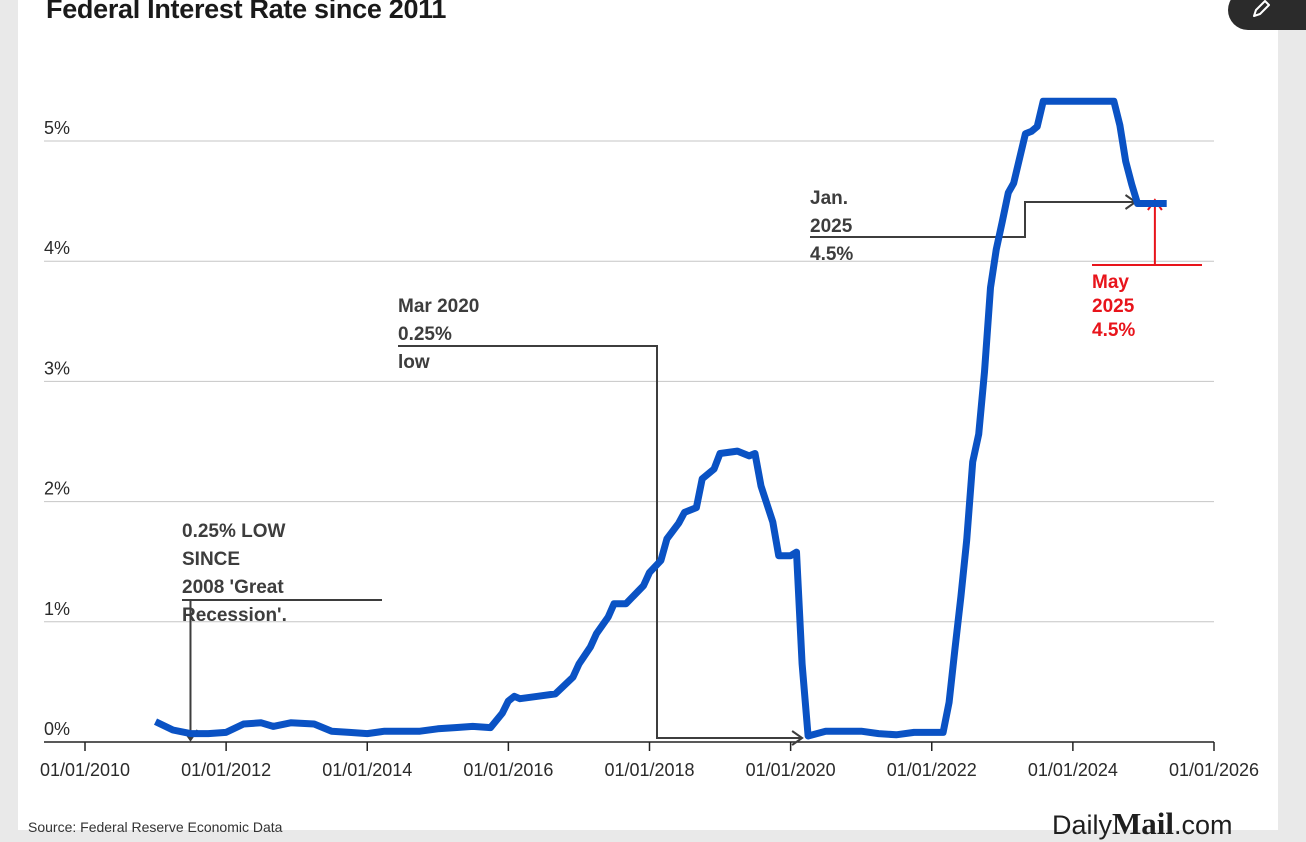  What do you see at coordinates (85, 770) in the screenshot?
I see `x-tick-label: 01/01/2010` at bounding box center [85, 770].